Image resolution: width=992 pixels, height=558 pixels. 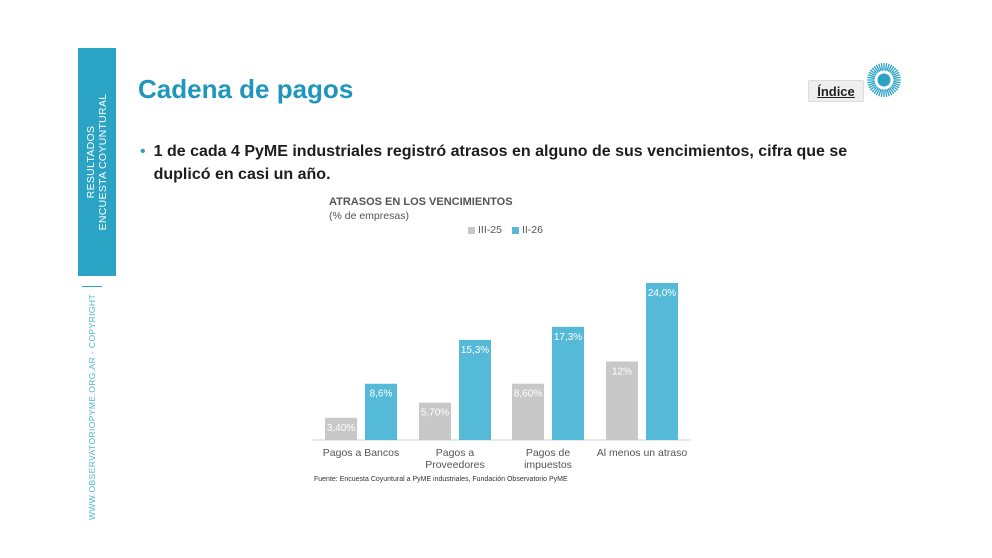 What do you see at coordinates (490, 230) in the screenshot?
I see `legend-label-series-1: III-25` at bounding box center [490, 230].